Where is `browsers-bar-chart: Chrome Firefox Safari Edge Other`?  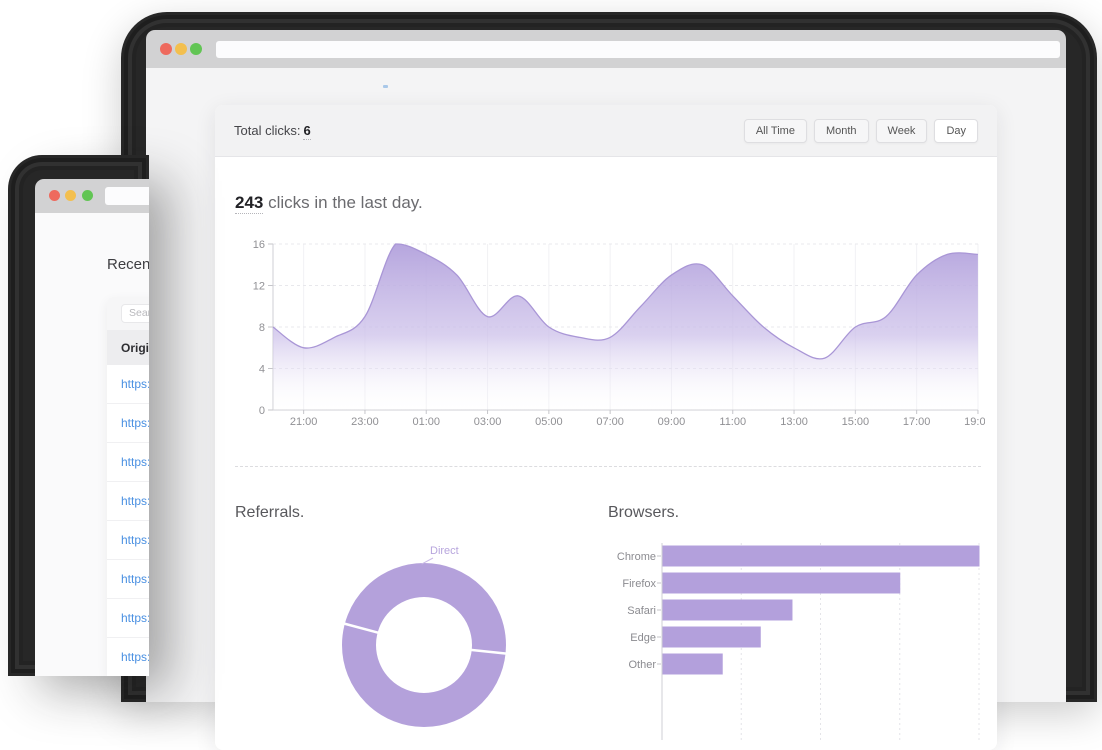
browsers-bar-chart: Chrome Firefox Safari Edge Other is located at coordinates (798, 641).